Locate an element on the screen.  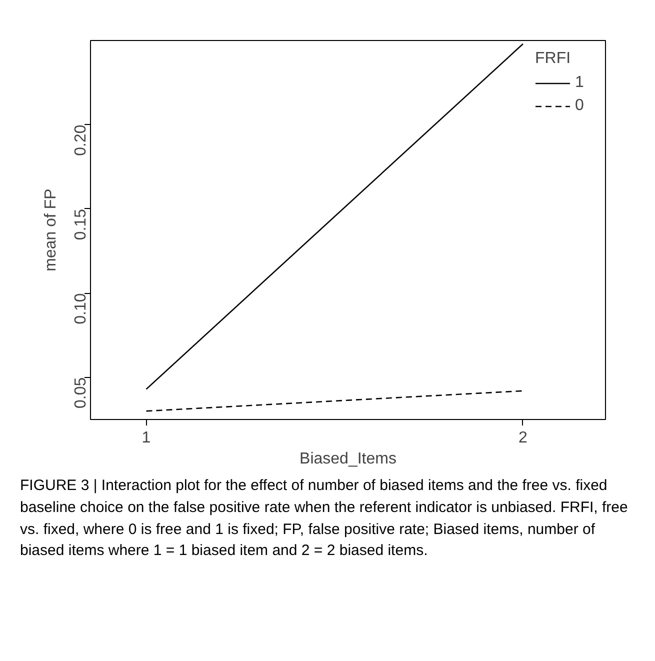
y-tick-label: 0.15 is located at coordinates (81, 224).